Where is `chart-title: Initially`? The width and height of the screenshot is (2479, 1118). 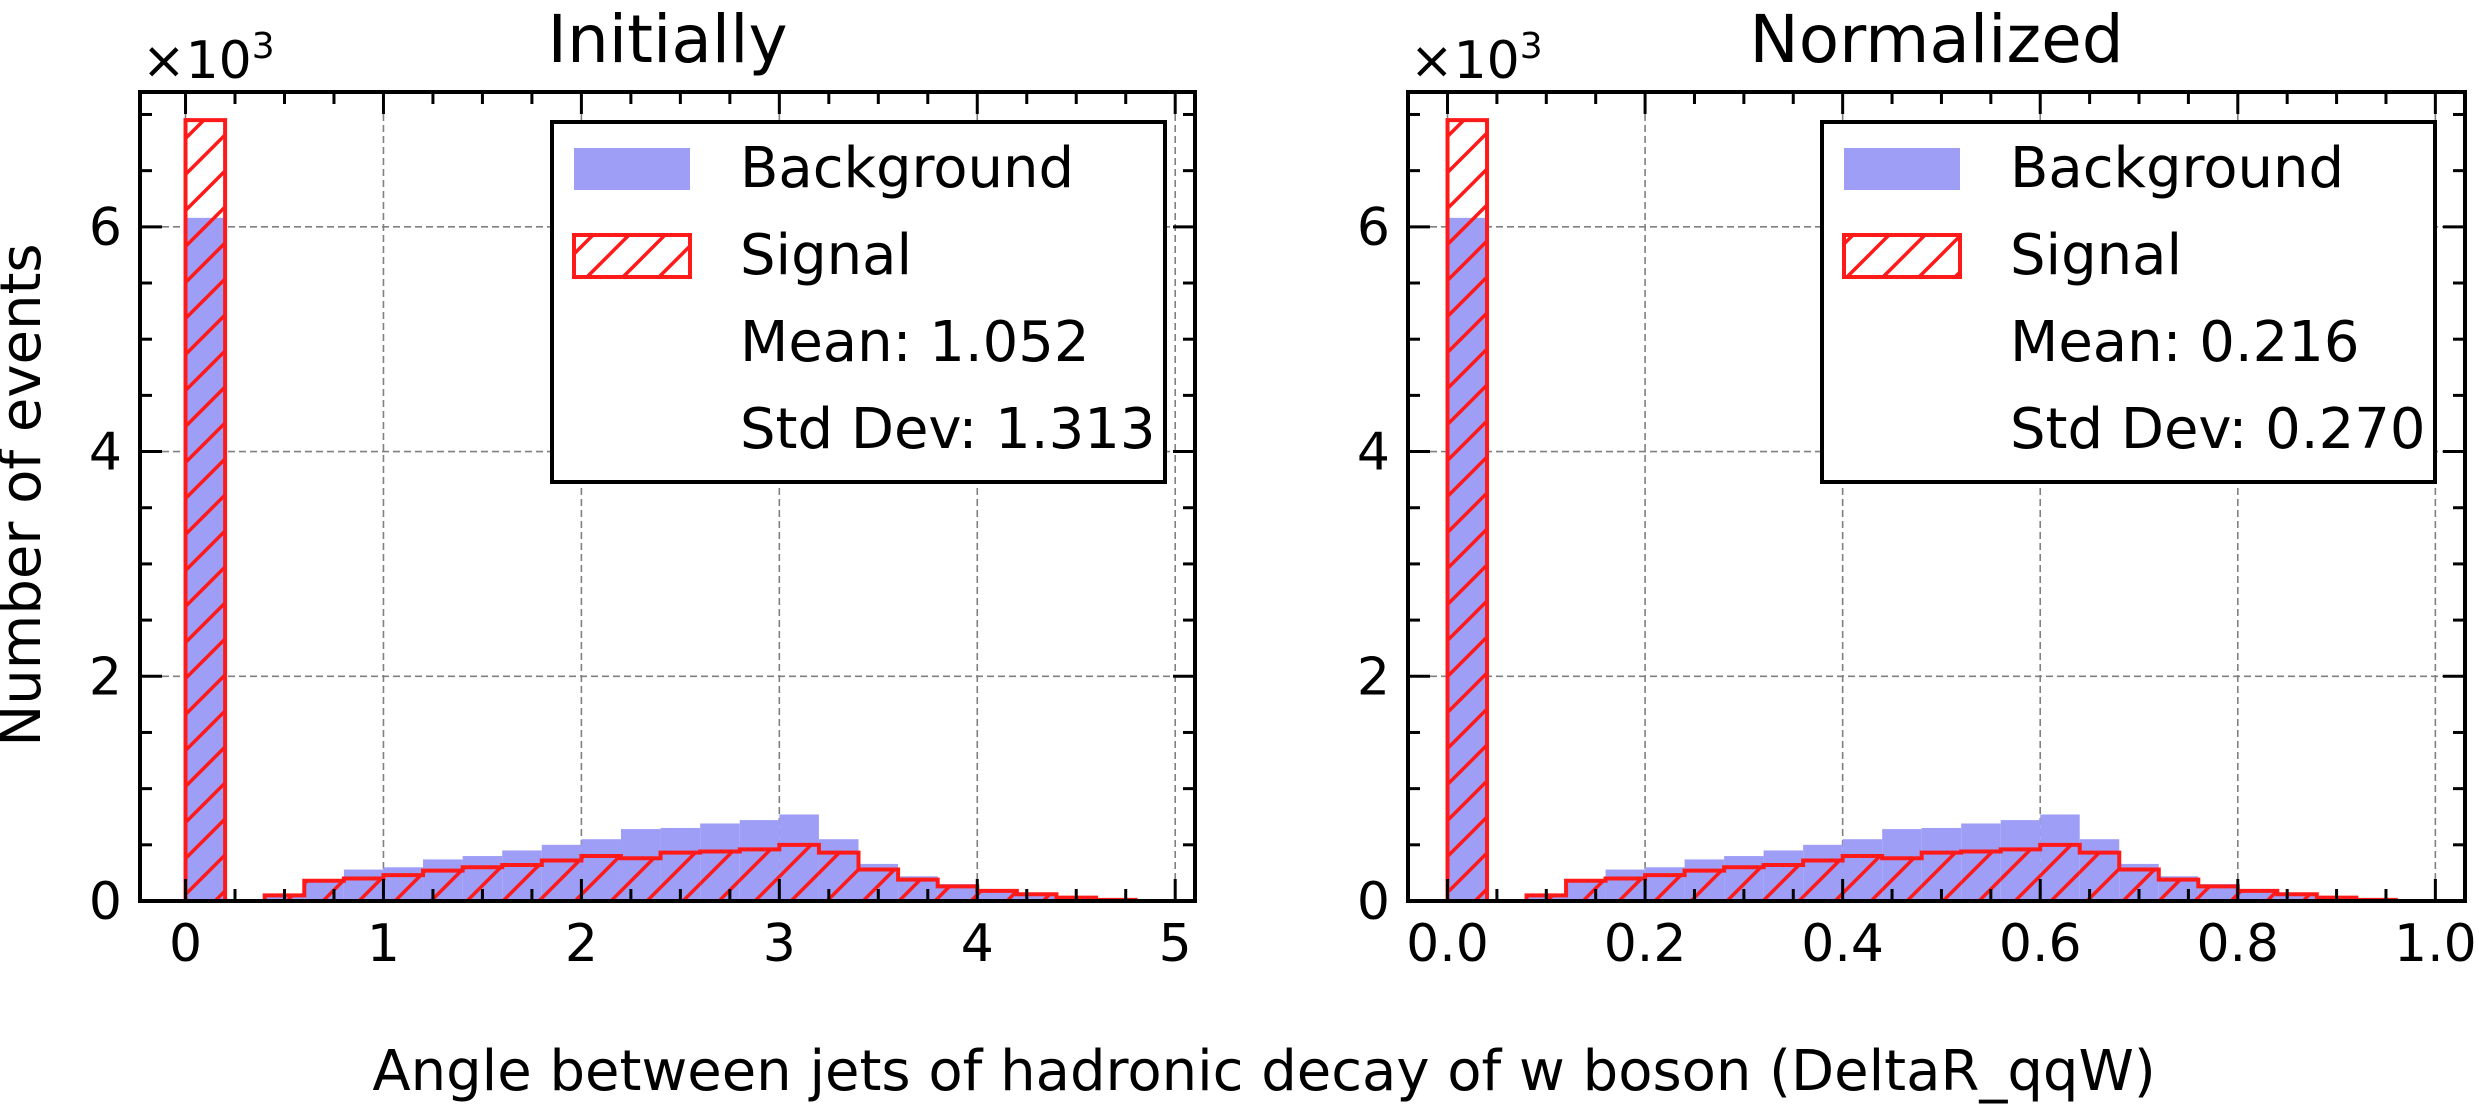 chart-title: Initially is located at coordinates (667, 39).